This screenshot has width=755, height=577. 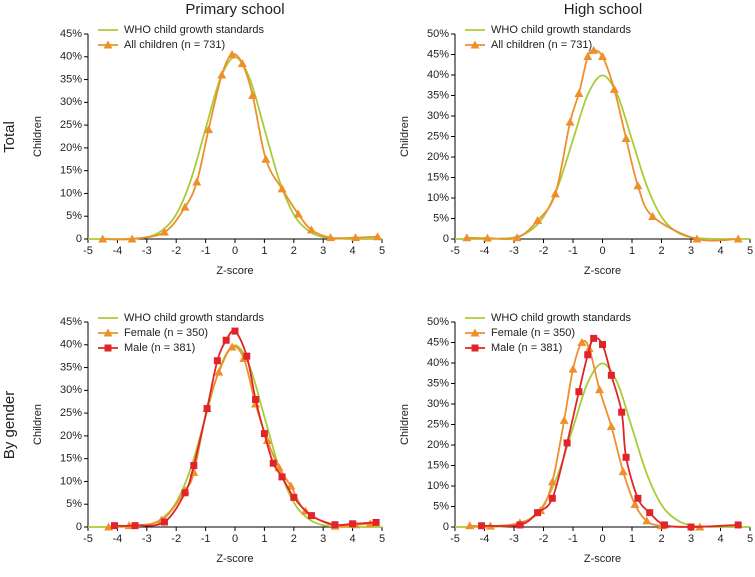 What do you see at coordinates (602, 539) in the screenshot?
I see `x-tick-label: 0` at bounding box center [602, 539].